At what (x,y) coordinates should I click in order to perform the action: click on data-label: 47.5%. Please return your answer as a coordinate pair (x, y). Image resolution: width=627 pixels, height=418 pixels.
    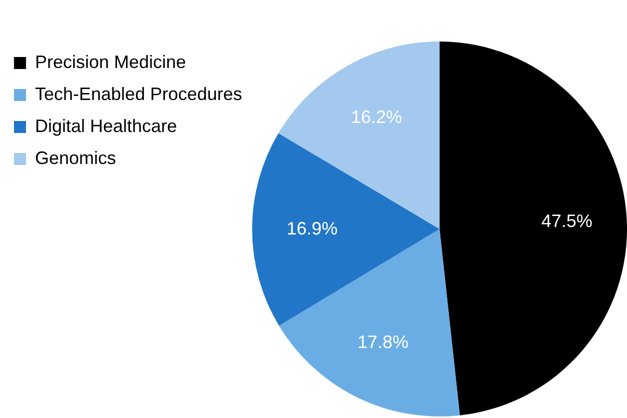
    Looking at the image, I should click on (566, 221).